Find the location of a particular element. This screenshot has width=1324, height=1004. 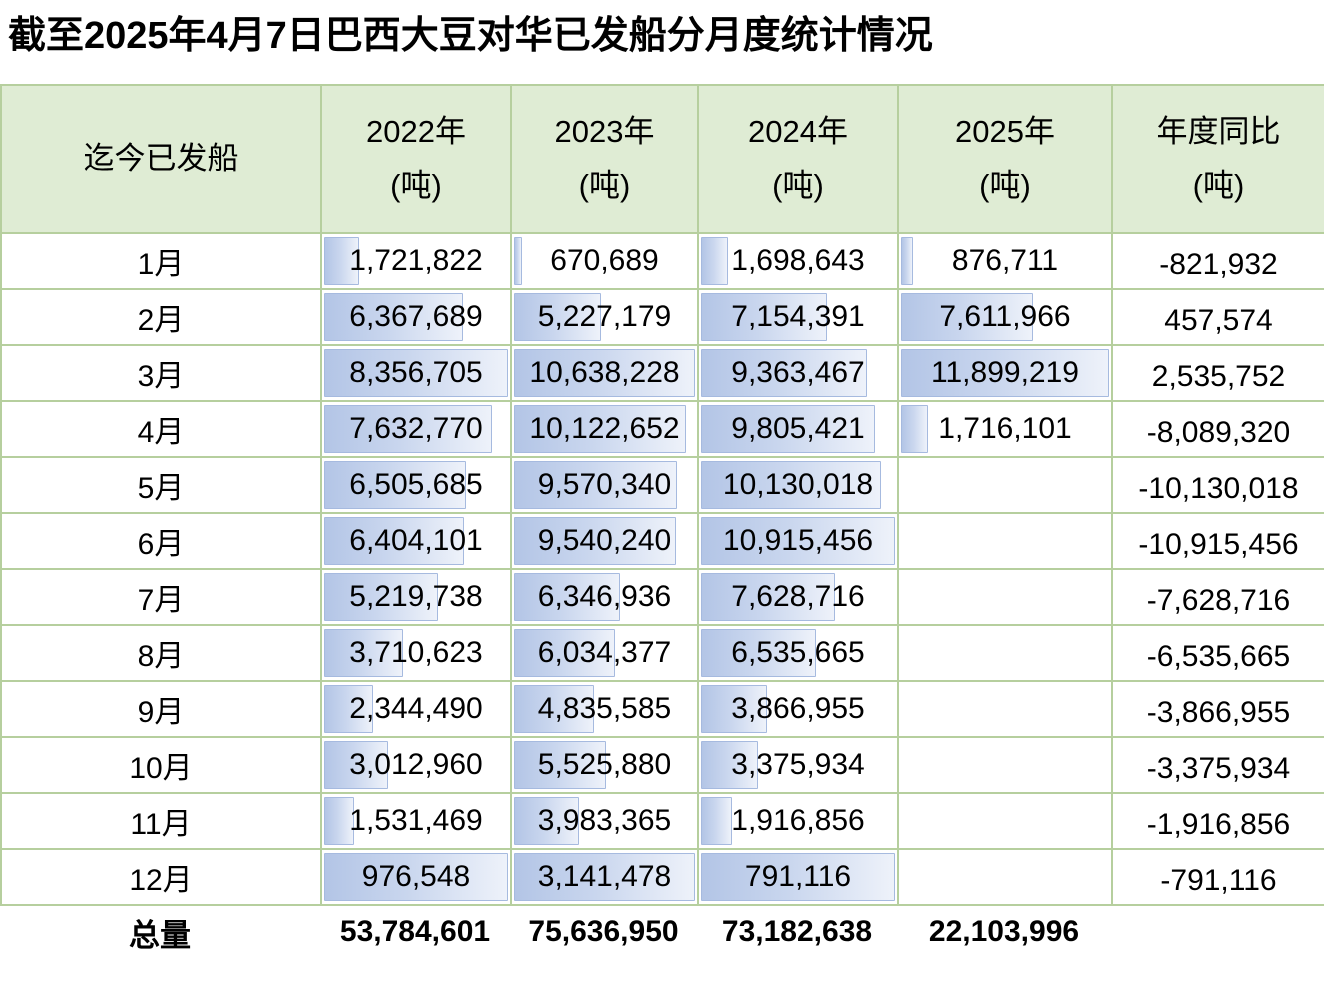

value-cell-2022: 2,344,490 is located at coordinates (416, 709).